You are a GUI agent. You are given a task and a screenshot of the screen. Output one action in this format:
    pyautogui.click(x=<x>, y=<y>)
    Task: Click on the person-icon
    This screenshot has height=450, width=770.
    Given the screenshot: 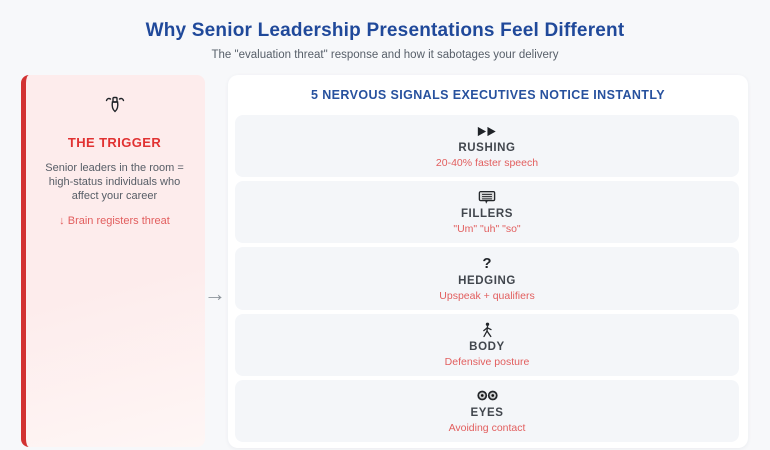 What is the action you would take?
    pyautogui.click(x=487, y=330)
    